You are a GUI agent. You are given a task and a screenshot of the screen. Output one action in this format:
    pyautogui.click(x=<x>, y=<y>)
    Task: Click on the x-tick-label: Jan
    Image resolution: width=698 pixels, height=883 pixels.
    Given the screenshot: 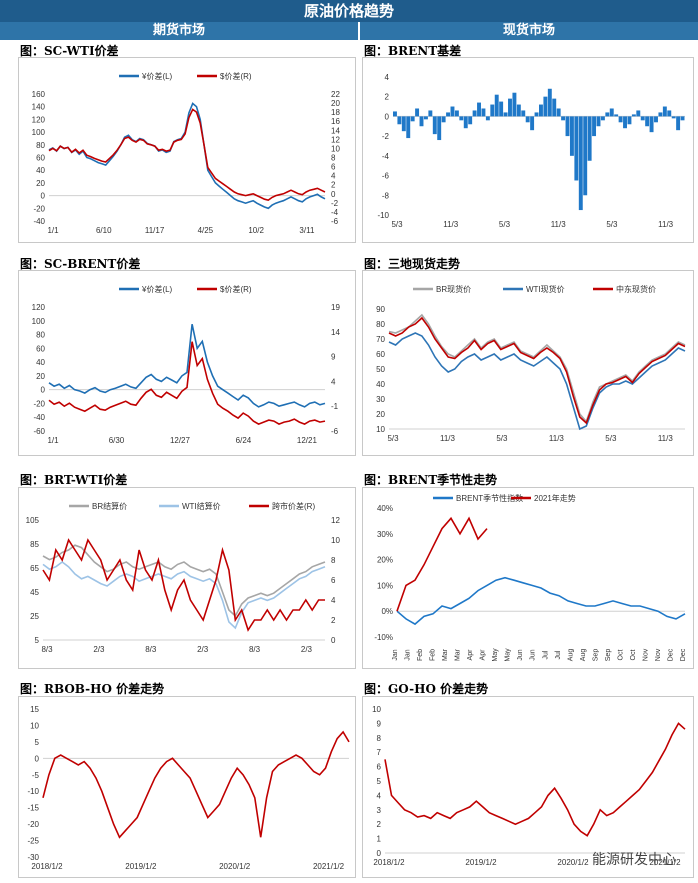 What is the action you would take?
    pyautogui.click(x=395, y=654)
    